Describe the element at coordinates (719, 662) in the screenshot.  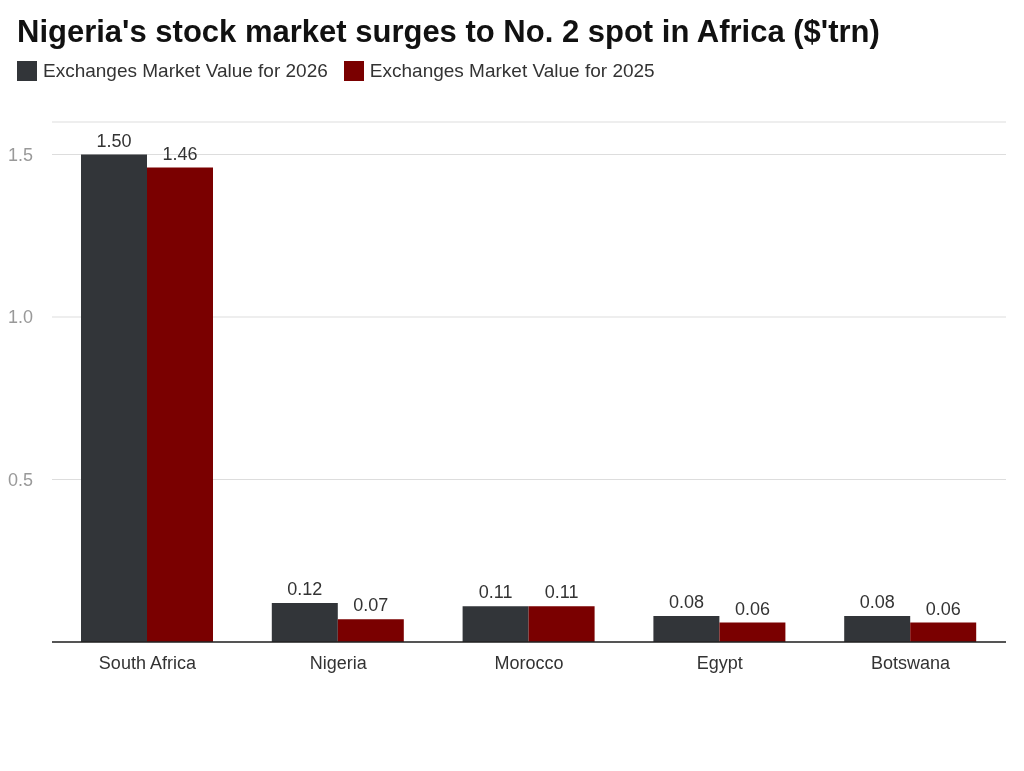
I see `x-tick-label: Egypt` at that location.